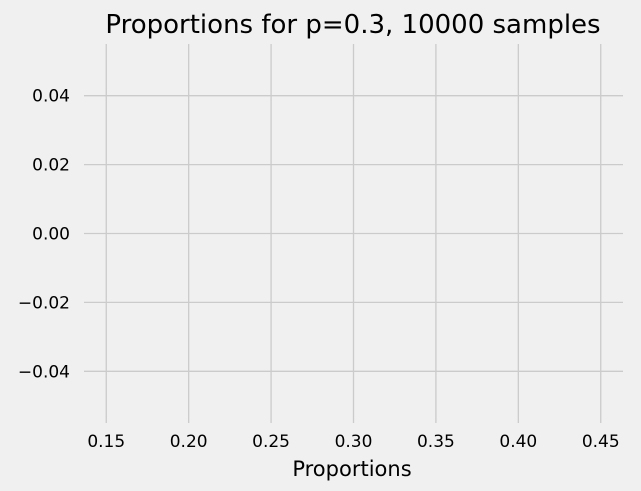 The height and width of the screenshot is (491, 641). I want to click on y-tick-label: −0.02, so click(44, 303).